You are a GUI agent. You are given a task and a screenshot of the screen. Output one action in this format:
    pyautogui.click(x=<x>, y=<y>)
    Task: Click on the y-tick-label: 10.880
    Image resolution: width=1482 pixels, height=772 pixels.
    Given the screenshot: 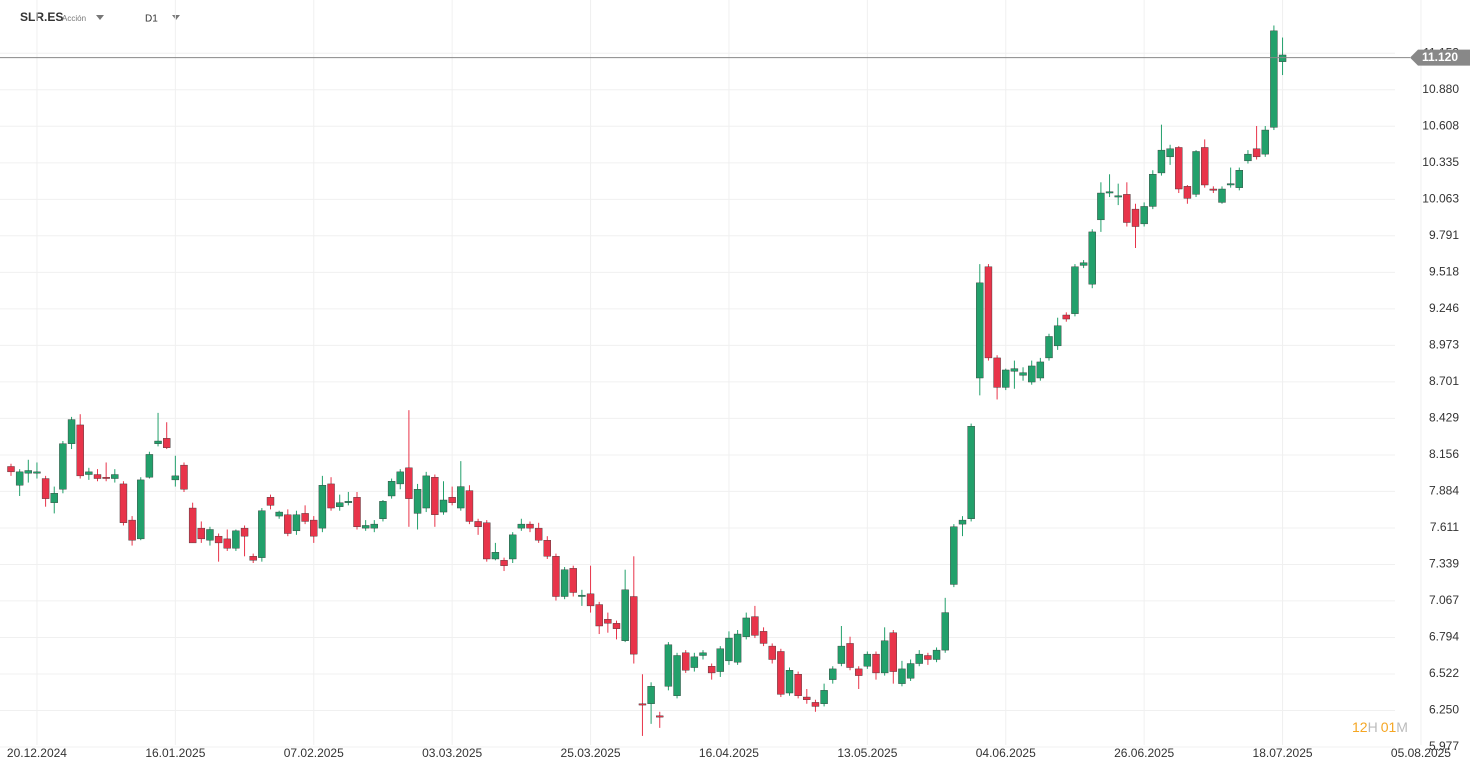 What is the action you would take?
    pyautogui.click(x=1440, y=89)
    